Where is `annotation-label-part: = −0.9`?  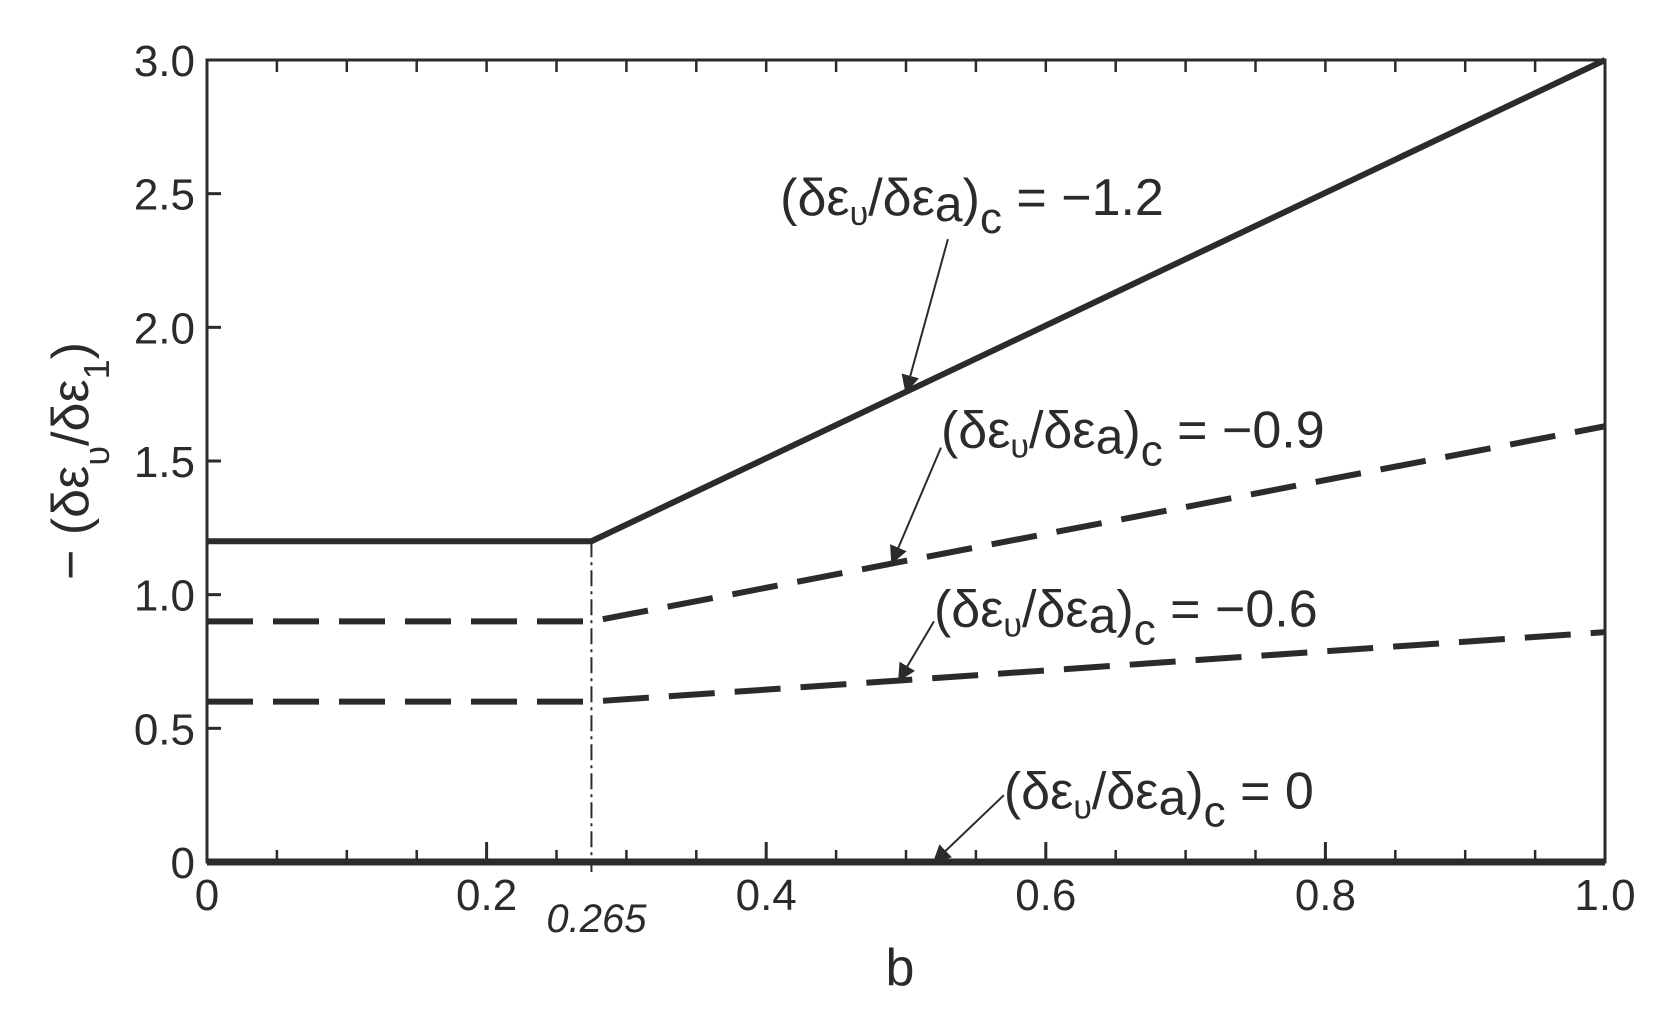 annotation-label-part: = −0.9 is located at coordinates (1244, 431).